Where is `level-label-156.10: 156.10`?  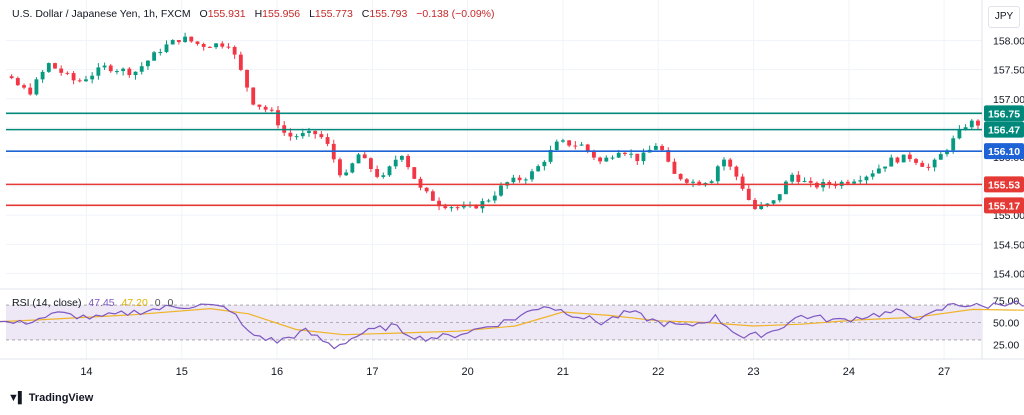 level-label-156.10: 156.10 is located at coordinates (1004, 152).